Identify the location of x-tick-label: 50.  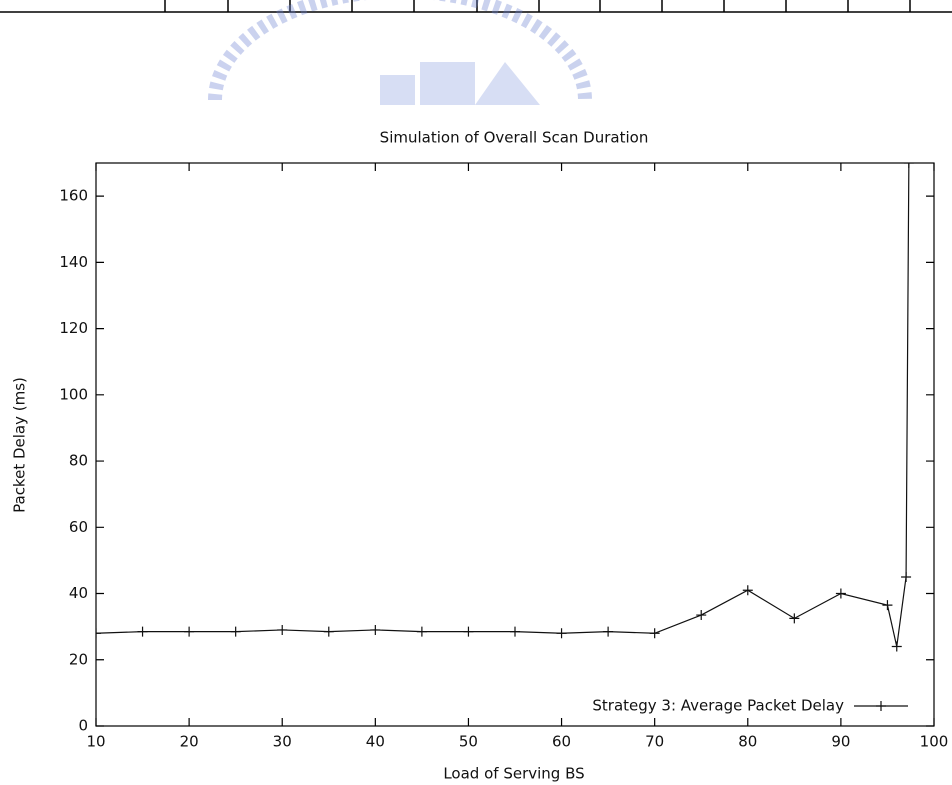
(468, 742).